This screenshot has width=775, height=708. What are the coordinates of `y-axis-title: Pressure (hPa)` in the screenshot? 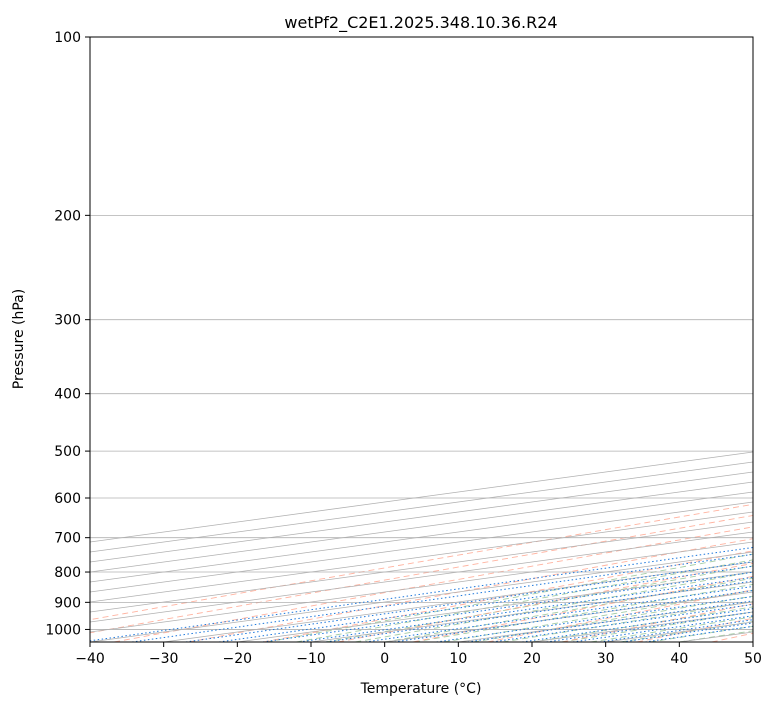 It's located at (19, 339).